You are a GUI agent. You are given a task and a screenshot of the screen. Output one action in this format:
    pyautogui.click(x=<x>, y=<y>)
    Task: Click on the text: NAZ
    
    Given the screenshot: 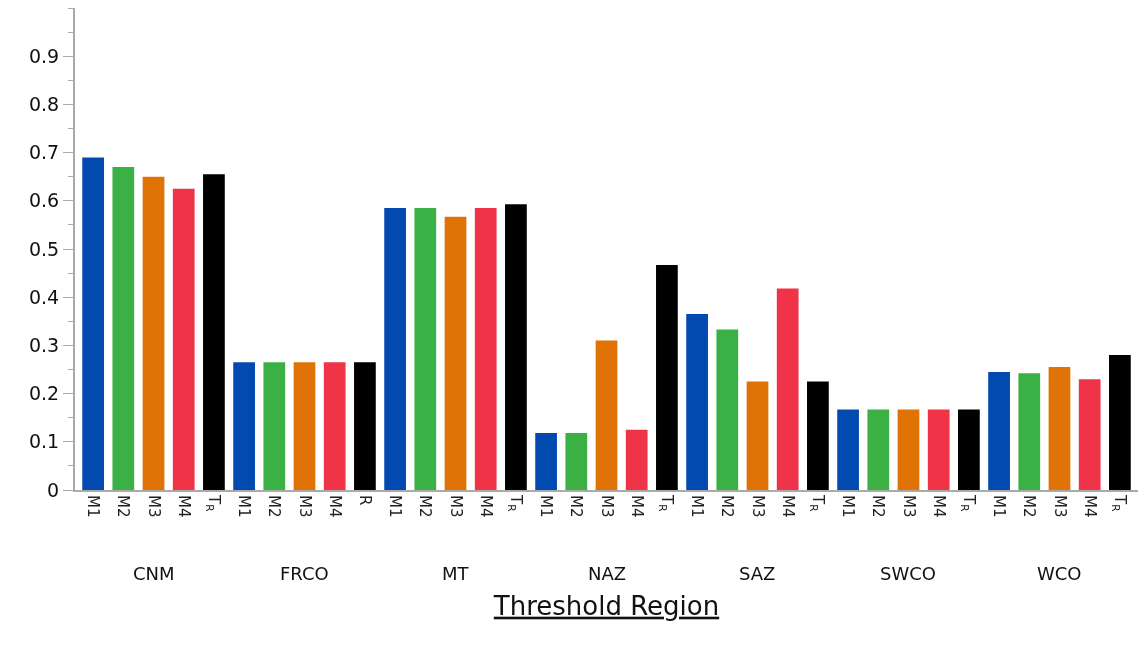 What is the action you would take?
    pyautogui.click(x=607, y=573)
    